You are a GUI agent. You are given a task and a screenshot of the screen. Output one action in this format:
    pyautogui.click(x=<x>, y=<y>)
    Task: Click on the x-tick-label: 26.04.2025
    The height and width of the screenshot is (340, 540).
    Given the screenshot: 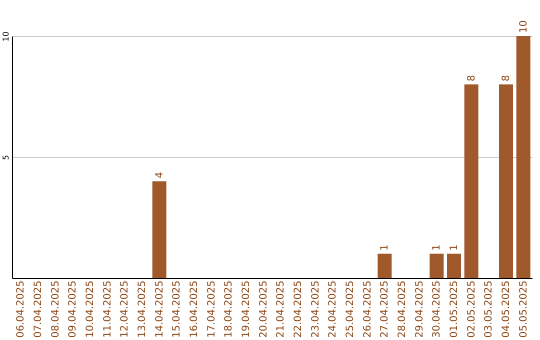 What is the action you would take?
    pyautogui.click(x=368, y=309)
    